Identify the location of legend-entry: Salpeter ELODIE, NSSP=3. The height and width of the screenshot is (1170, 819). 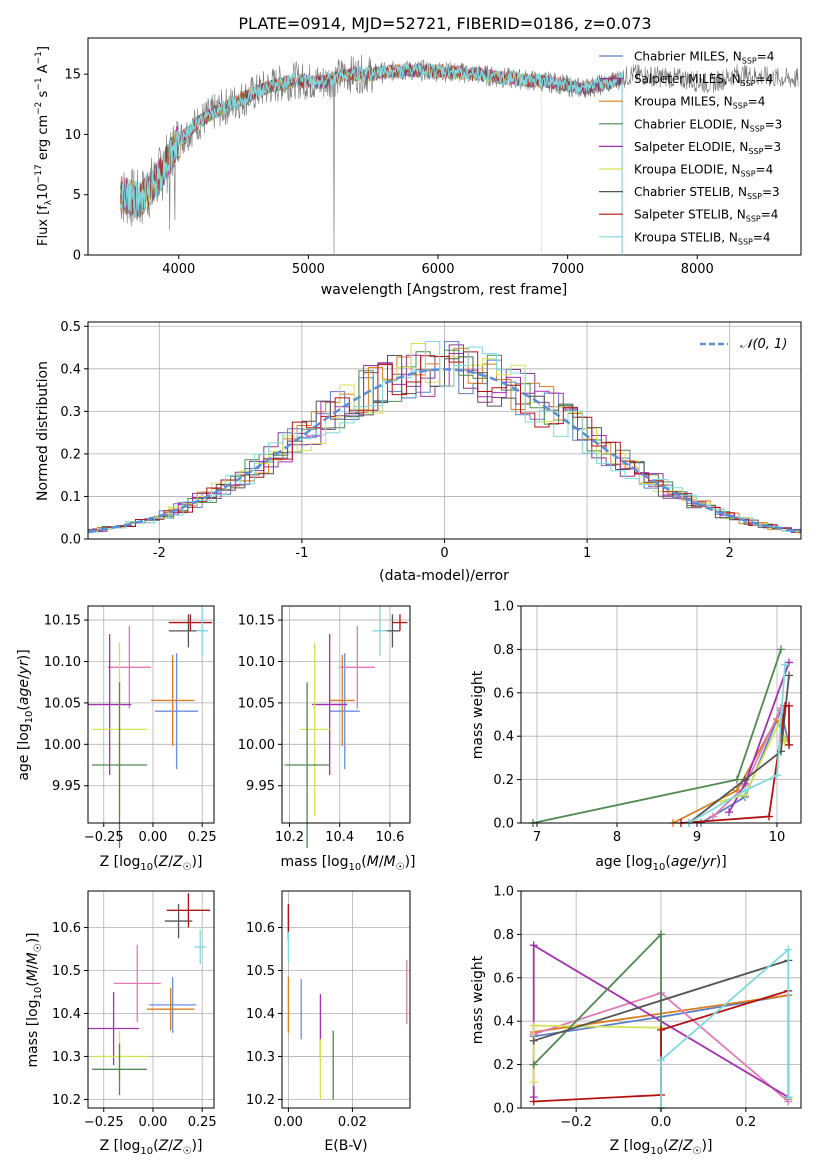
(707, 148).